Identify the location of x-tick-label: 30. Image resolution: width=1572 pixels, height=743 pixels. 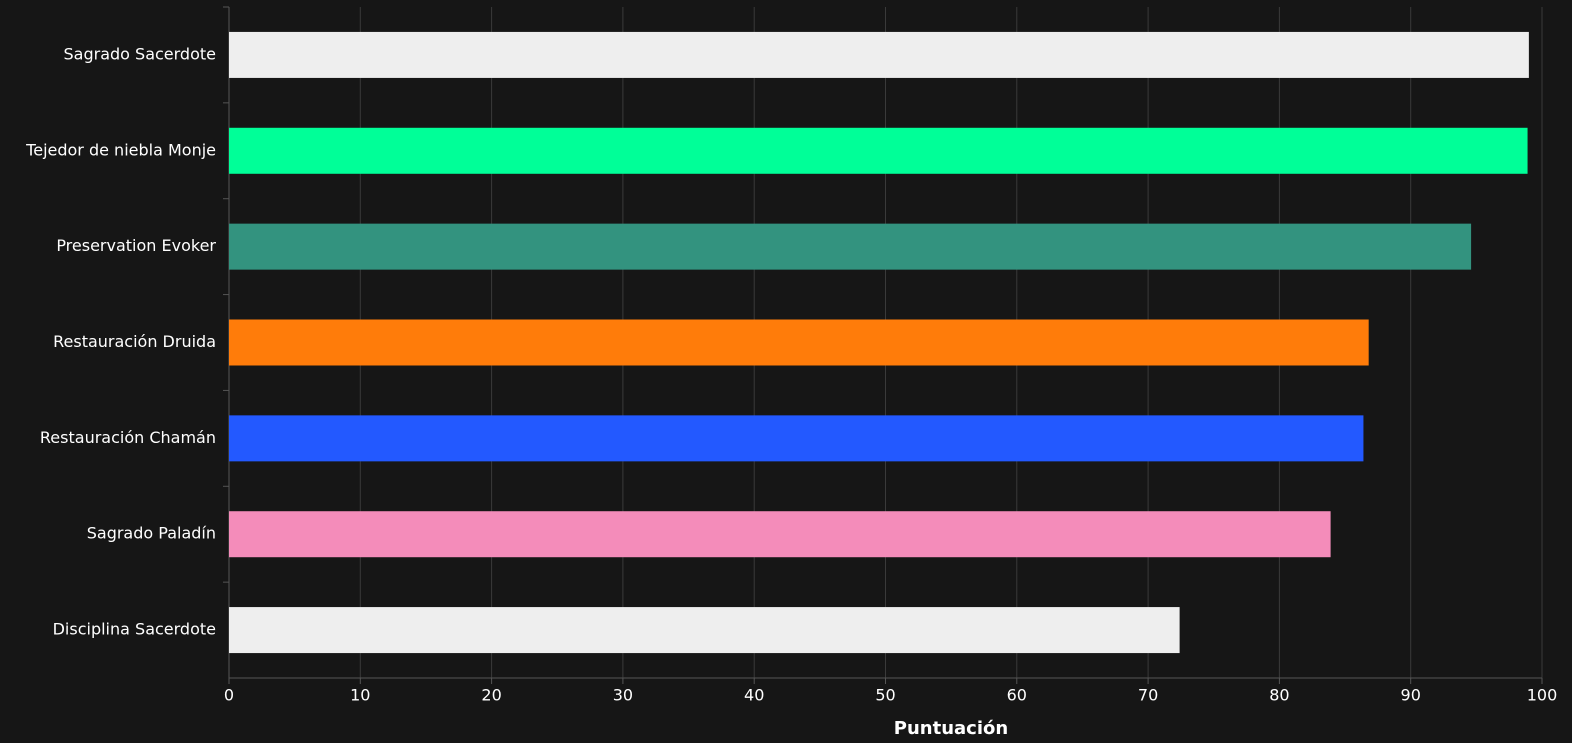
(623, 695).